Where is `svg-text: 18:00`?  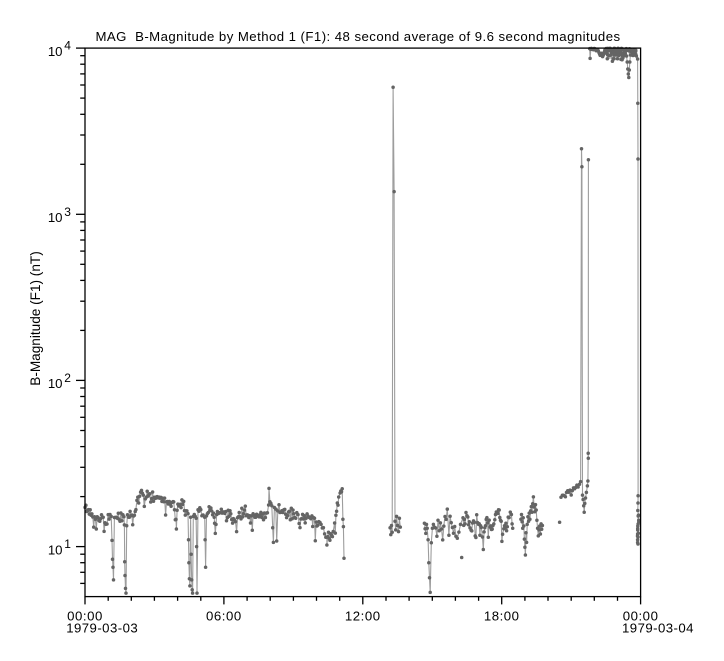 svg-text: 18:00 is located at coordinates (502, 616).